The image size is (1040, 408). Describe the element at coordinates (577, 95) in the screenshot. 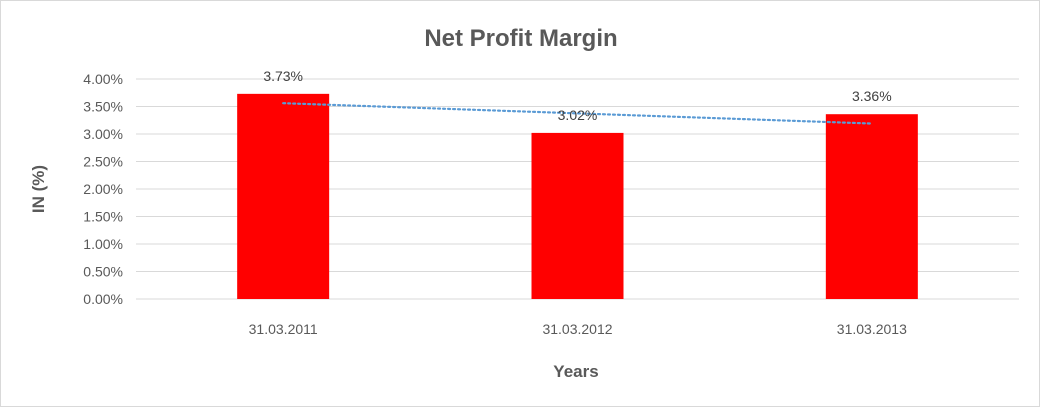

I see `data-labels: 3.73% 3.02% 3.36%` at that location.